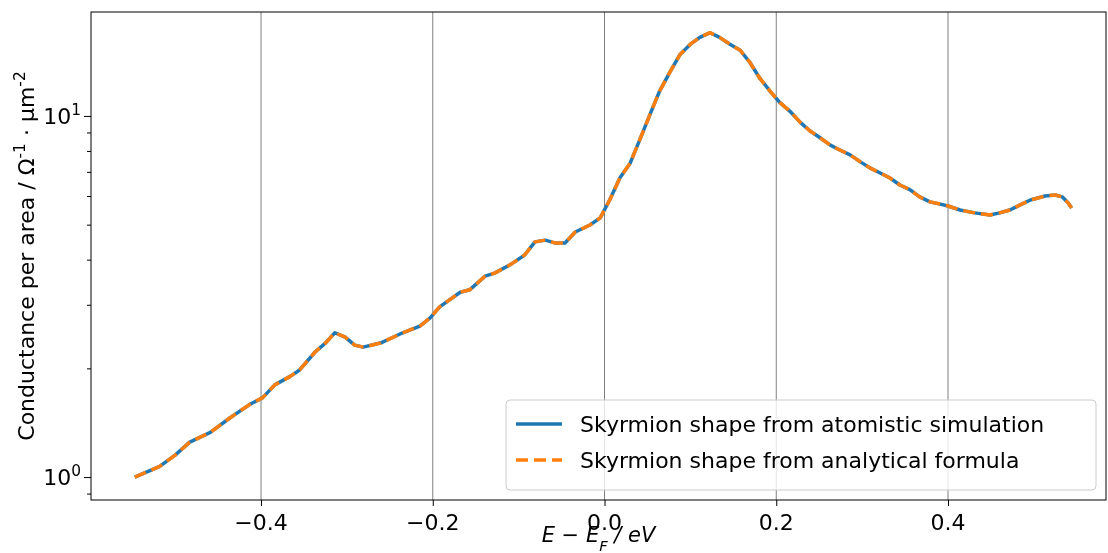  I want to click on x-tick-label: 0.2, so click(776, 522).